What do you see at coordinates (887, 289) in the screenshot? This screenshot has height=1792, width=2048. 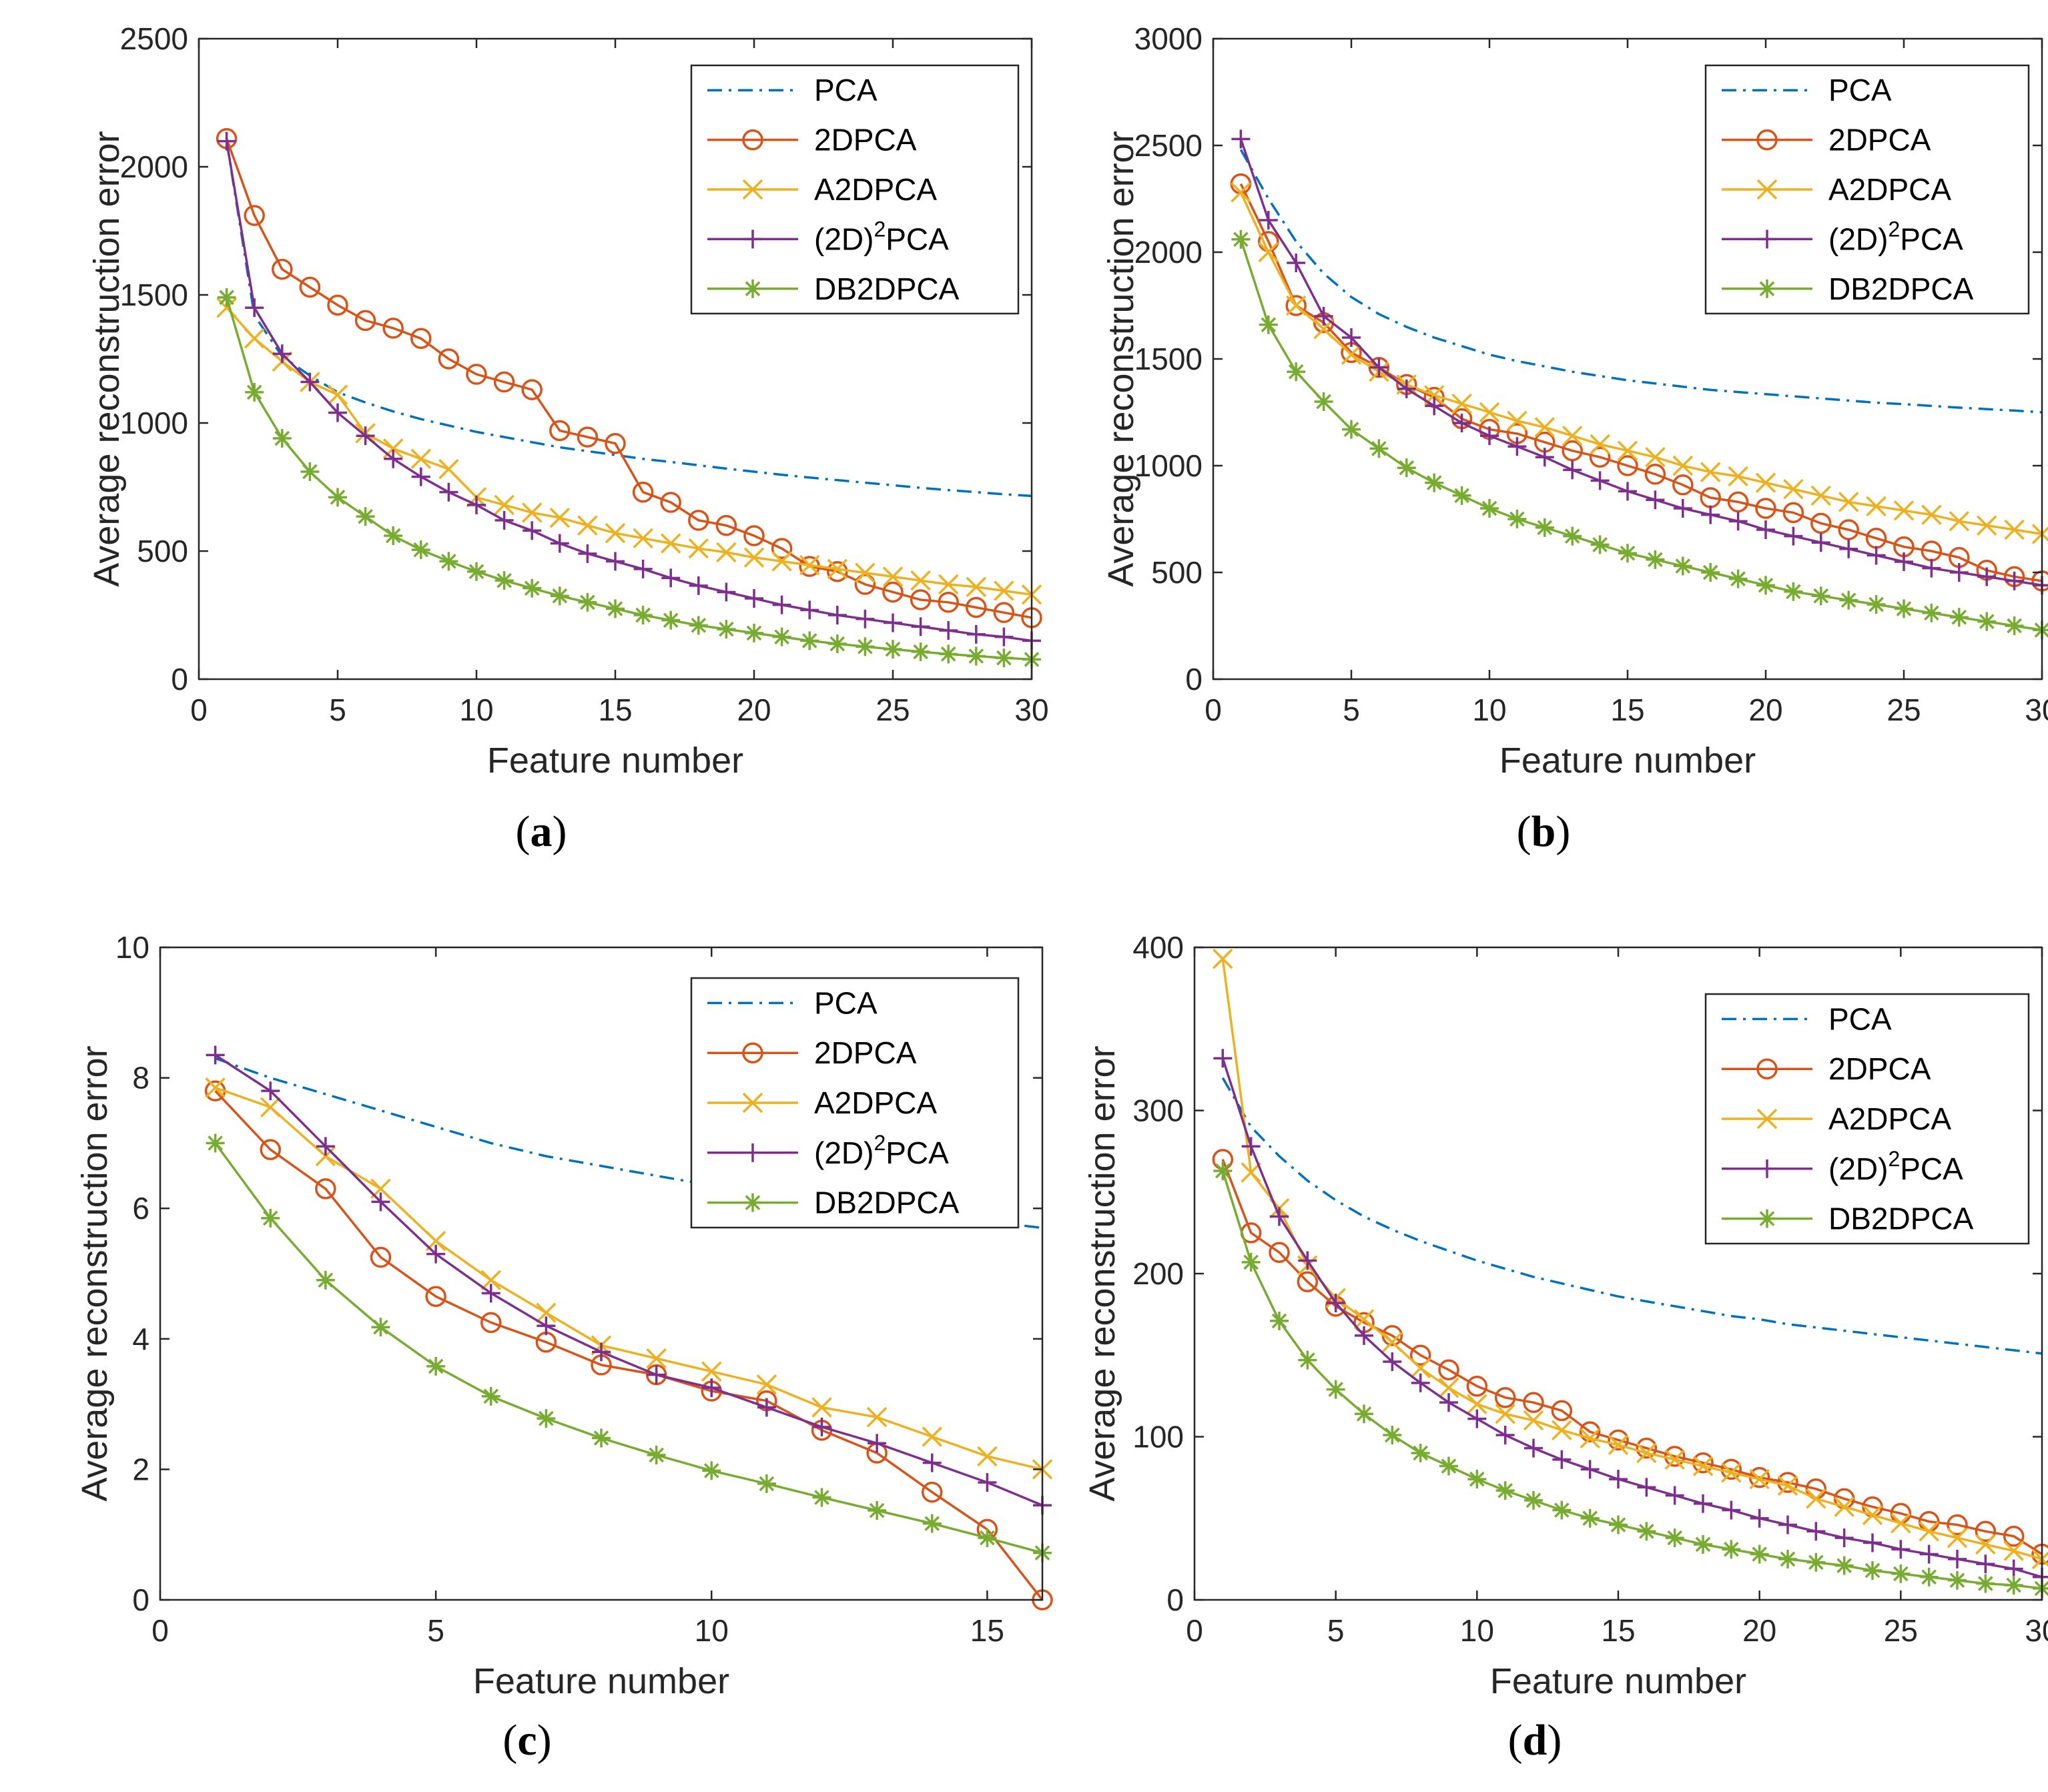 I see `legend-label-db2dpca-a: DB2DPCA` at bounding box center [887, 289].